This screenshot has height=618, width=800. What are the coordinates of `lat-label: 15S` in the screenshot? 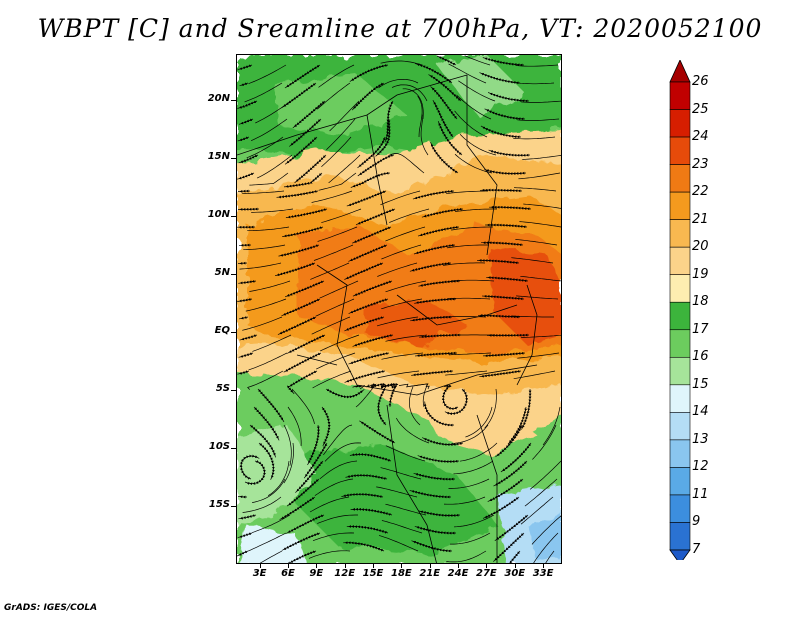 It's located at (219, 505).